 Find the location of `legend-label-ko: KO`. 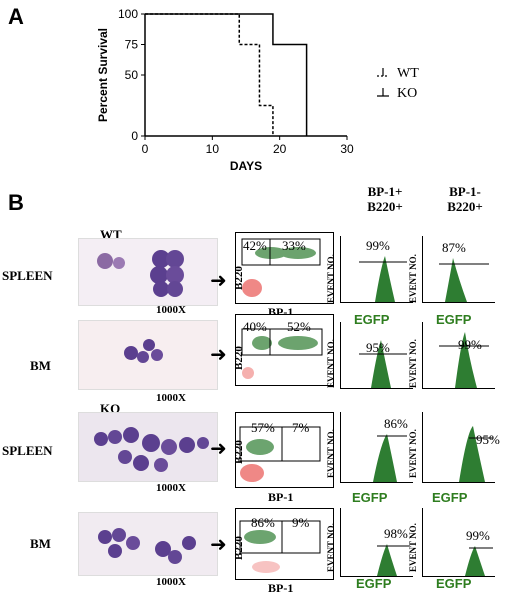

legend-label-ko: KO is located at coordinates (407, 93).